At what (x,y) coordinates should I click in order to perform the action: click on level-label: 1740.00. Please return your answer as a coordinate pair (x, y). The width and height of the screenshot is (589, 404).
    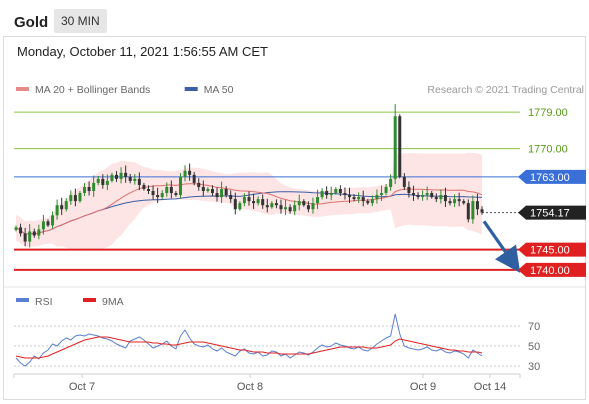
    Looking at the image, I should click on (550, 271).